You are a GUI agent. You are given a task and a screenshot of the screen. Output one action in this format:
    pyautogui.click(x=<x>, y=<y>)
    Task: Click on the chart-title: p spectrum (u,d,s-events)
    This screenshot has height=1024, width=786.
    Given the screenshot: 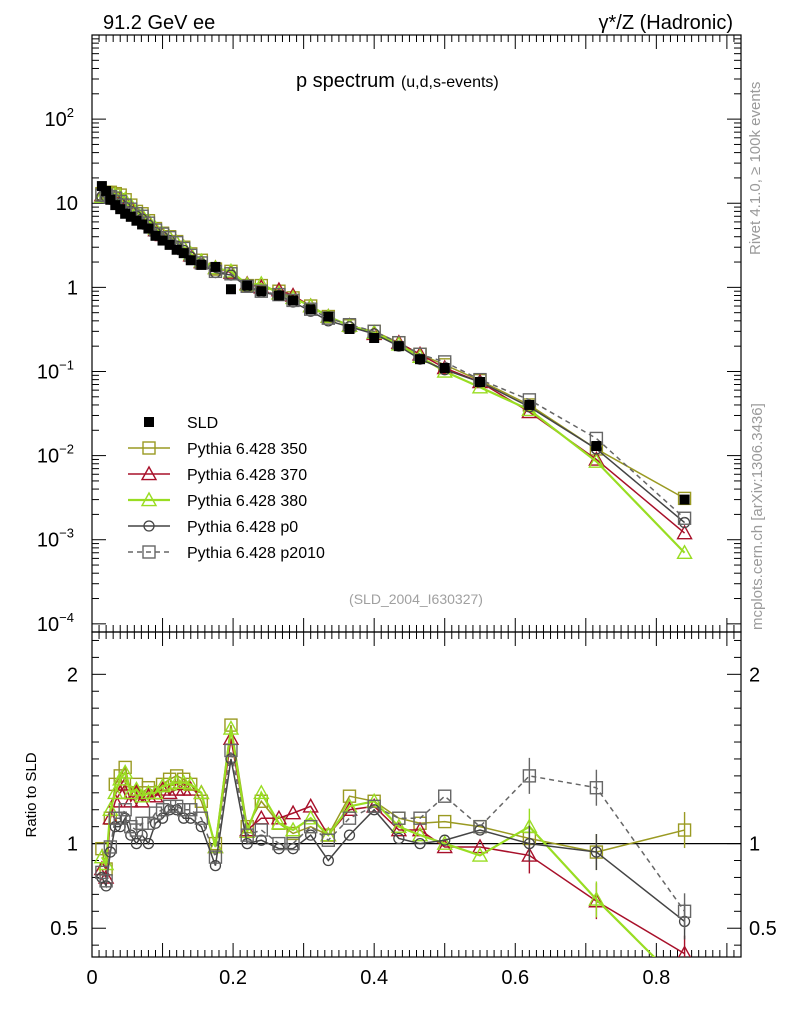 What is the action you would take?
    pyautogui.click(x=397, y=81)
    